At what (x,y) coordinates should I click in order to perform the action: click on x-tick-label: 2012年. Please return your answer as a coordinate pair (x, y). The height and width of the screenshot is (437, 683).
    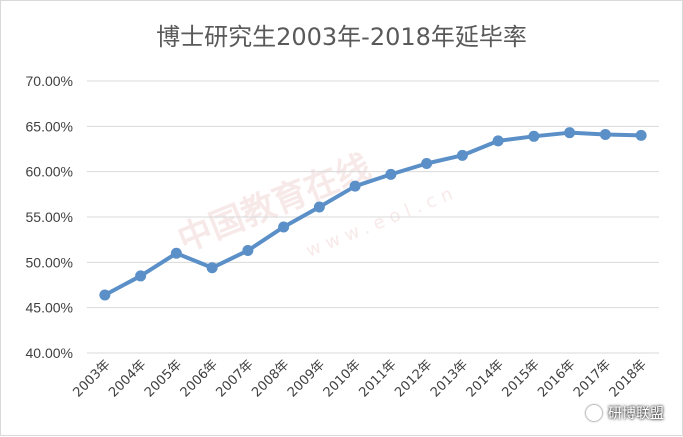
    Looking at the image, I should click on (413, 378).